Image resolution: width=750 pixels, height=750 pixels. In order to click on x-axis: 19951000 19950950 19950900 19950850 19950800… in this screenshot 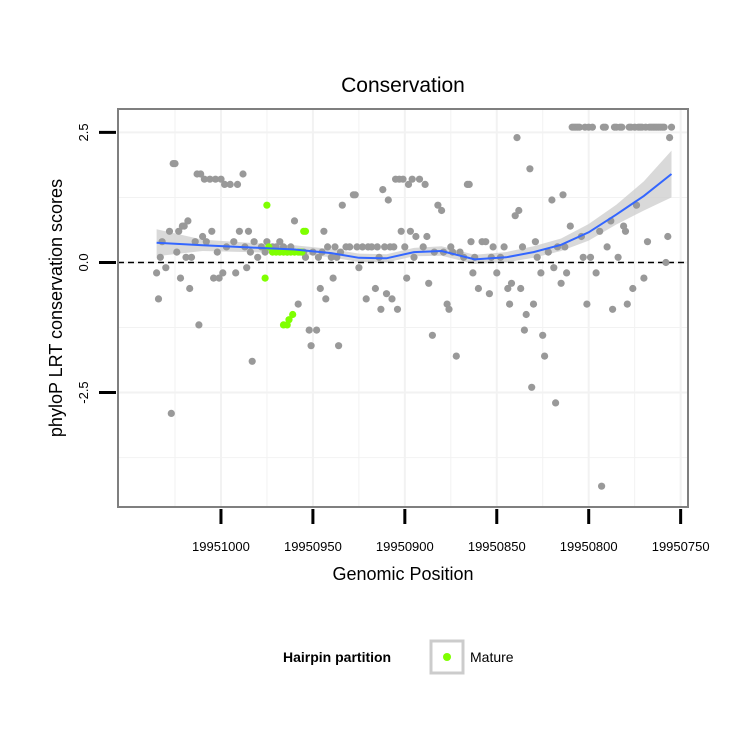, I will do `click(451, 531)`.